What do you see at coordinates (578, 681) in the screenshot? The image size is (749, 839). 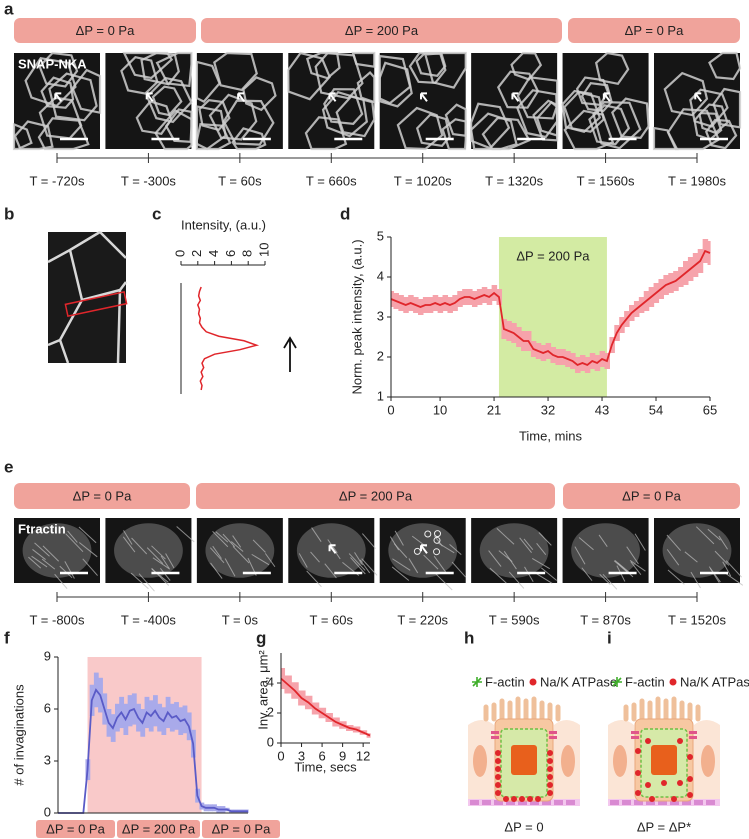 I see `legend-label: Na/K ATPase` at bounding box center [578, 681].